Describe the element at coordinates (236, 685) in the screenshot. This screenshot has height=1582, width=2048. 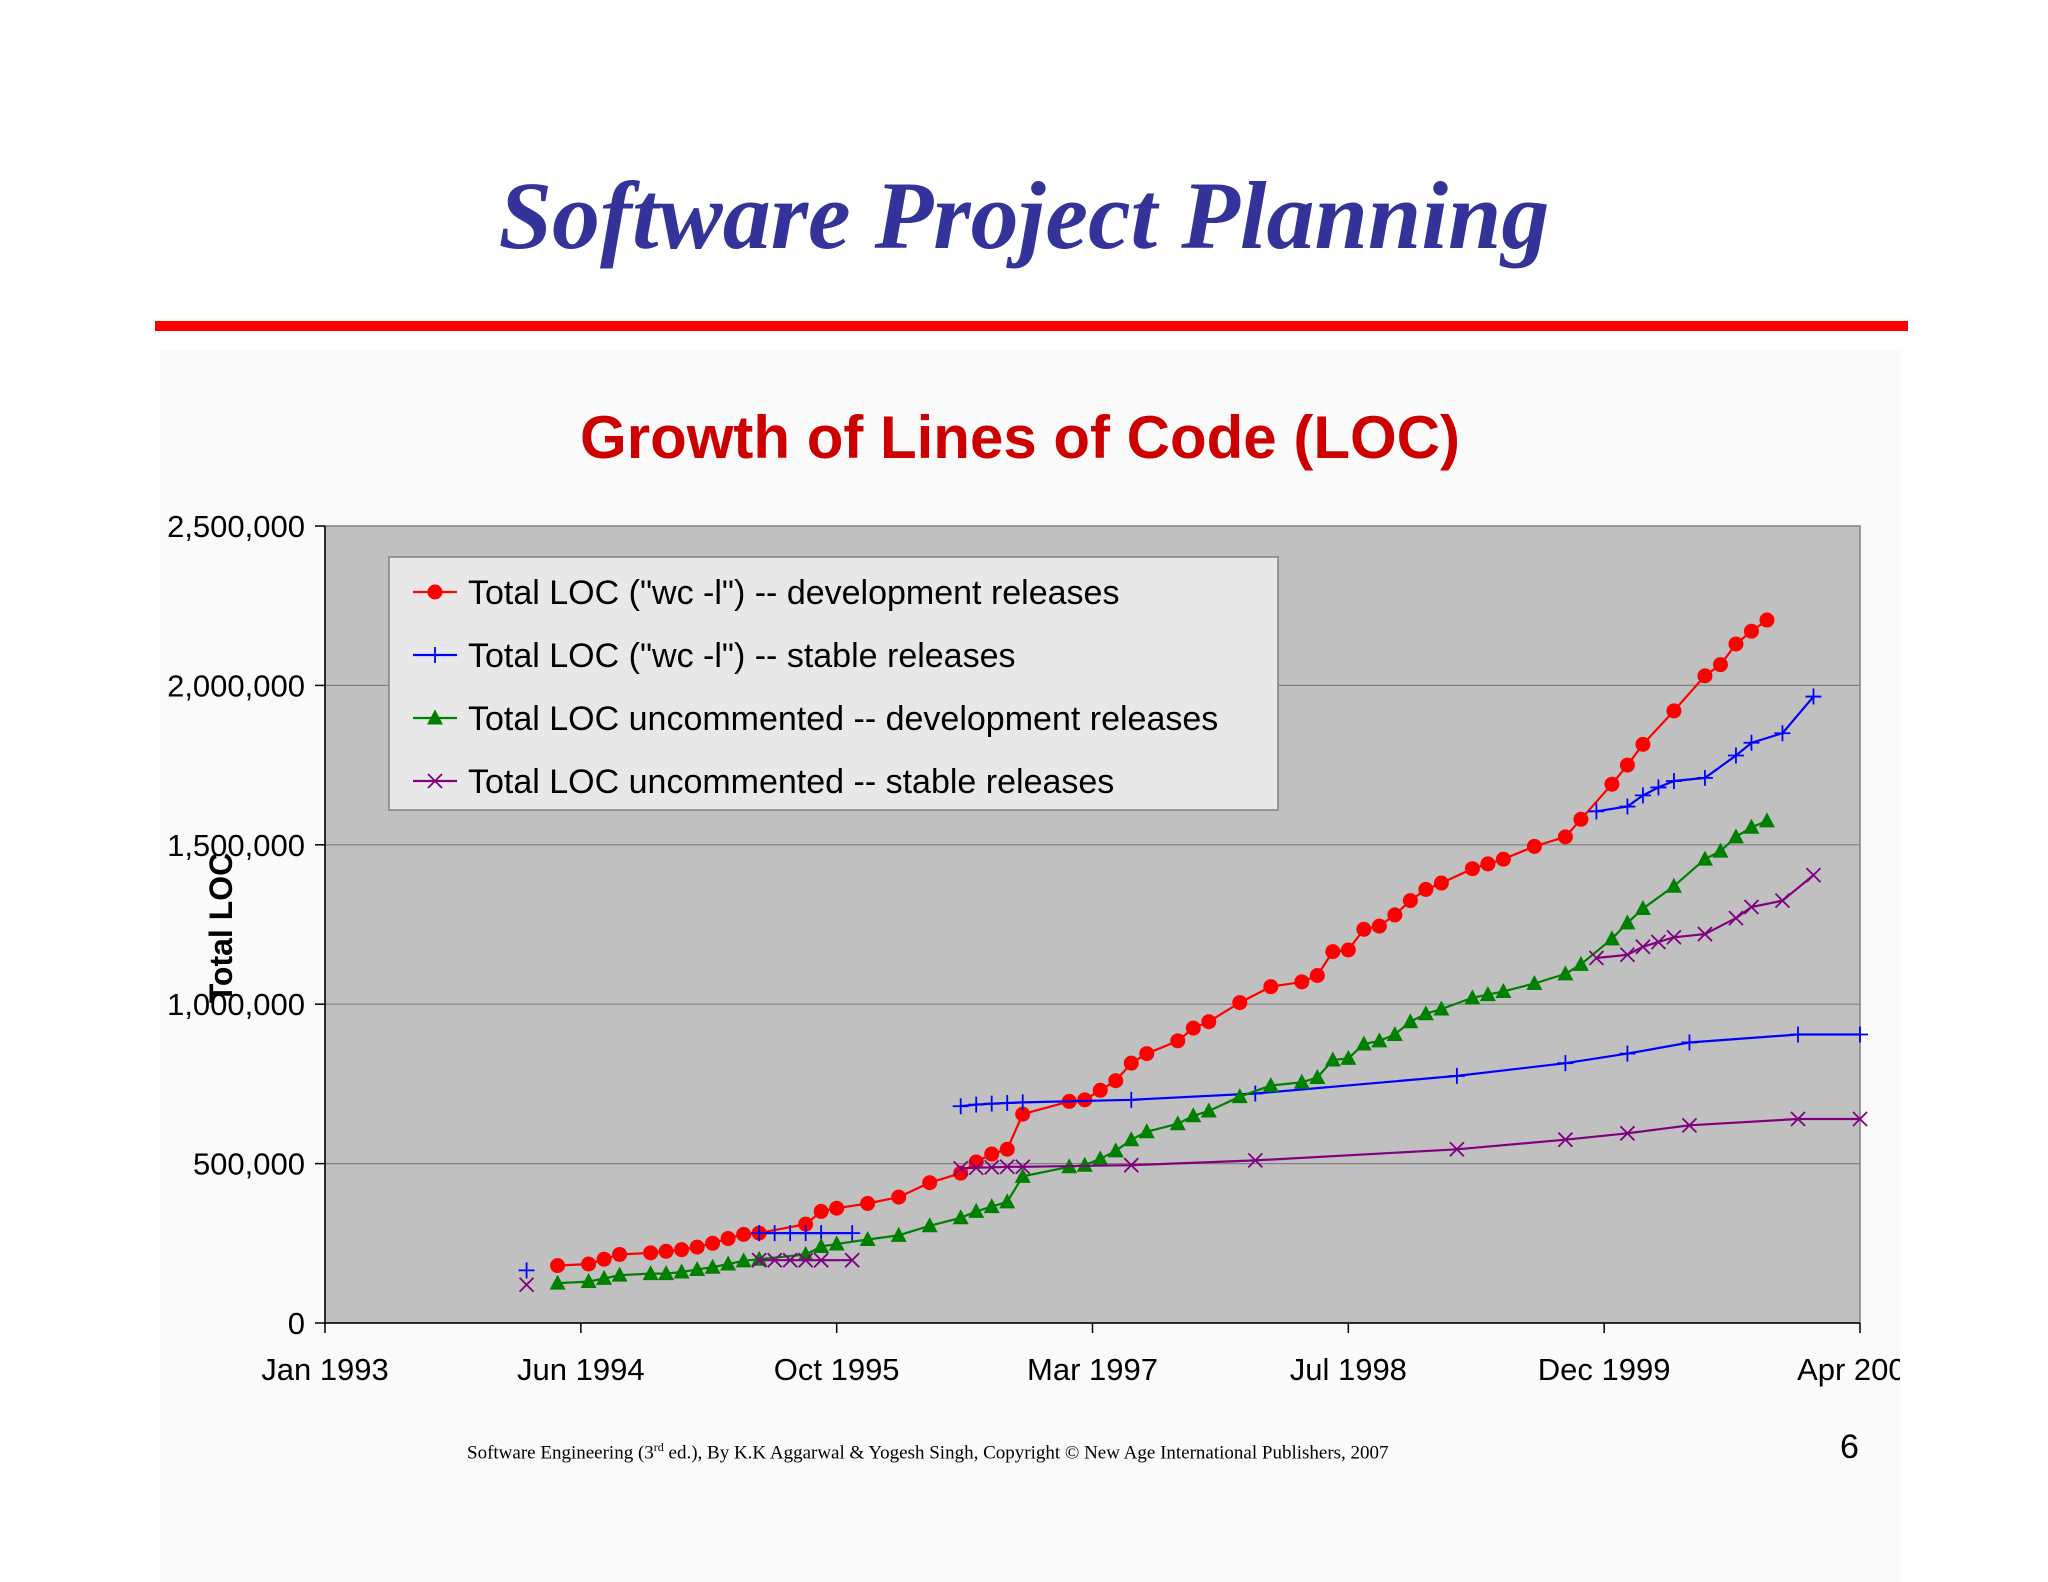
I see `y-tick-label: 2,000,000` at that location.